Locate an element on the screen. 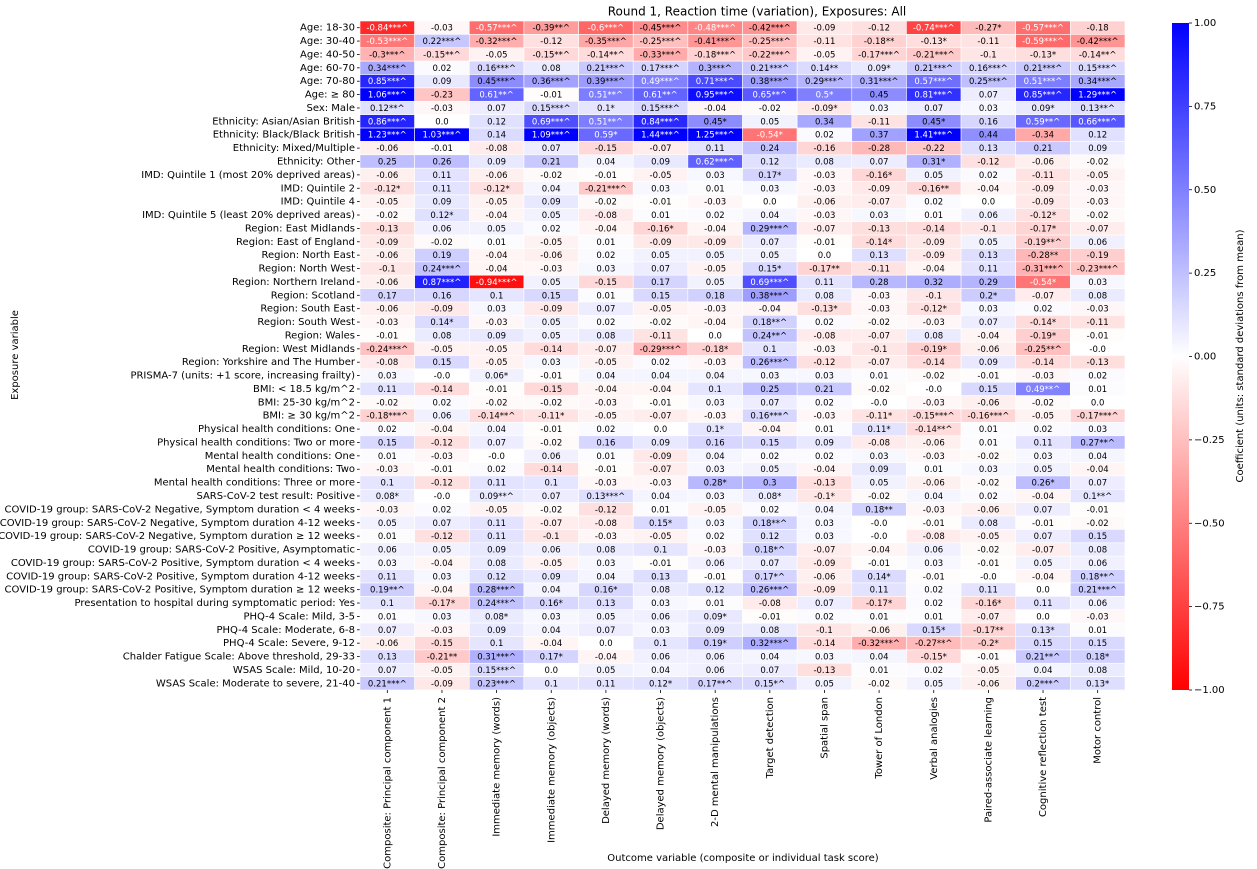  cell-label: 0.38***^ is located at coordinates (769, 296).